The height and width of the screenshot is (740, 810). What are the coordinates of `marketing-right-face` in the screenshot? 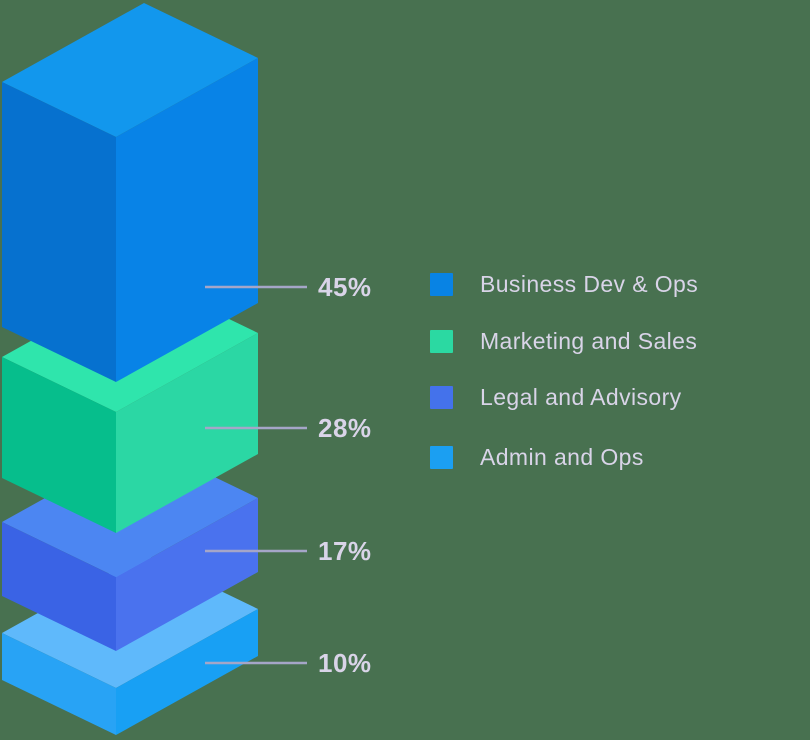 It's located at (187, 433).